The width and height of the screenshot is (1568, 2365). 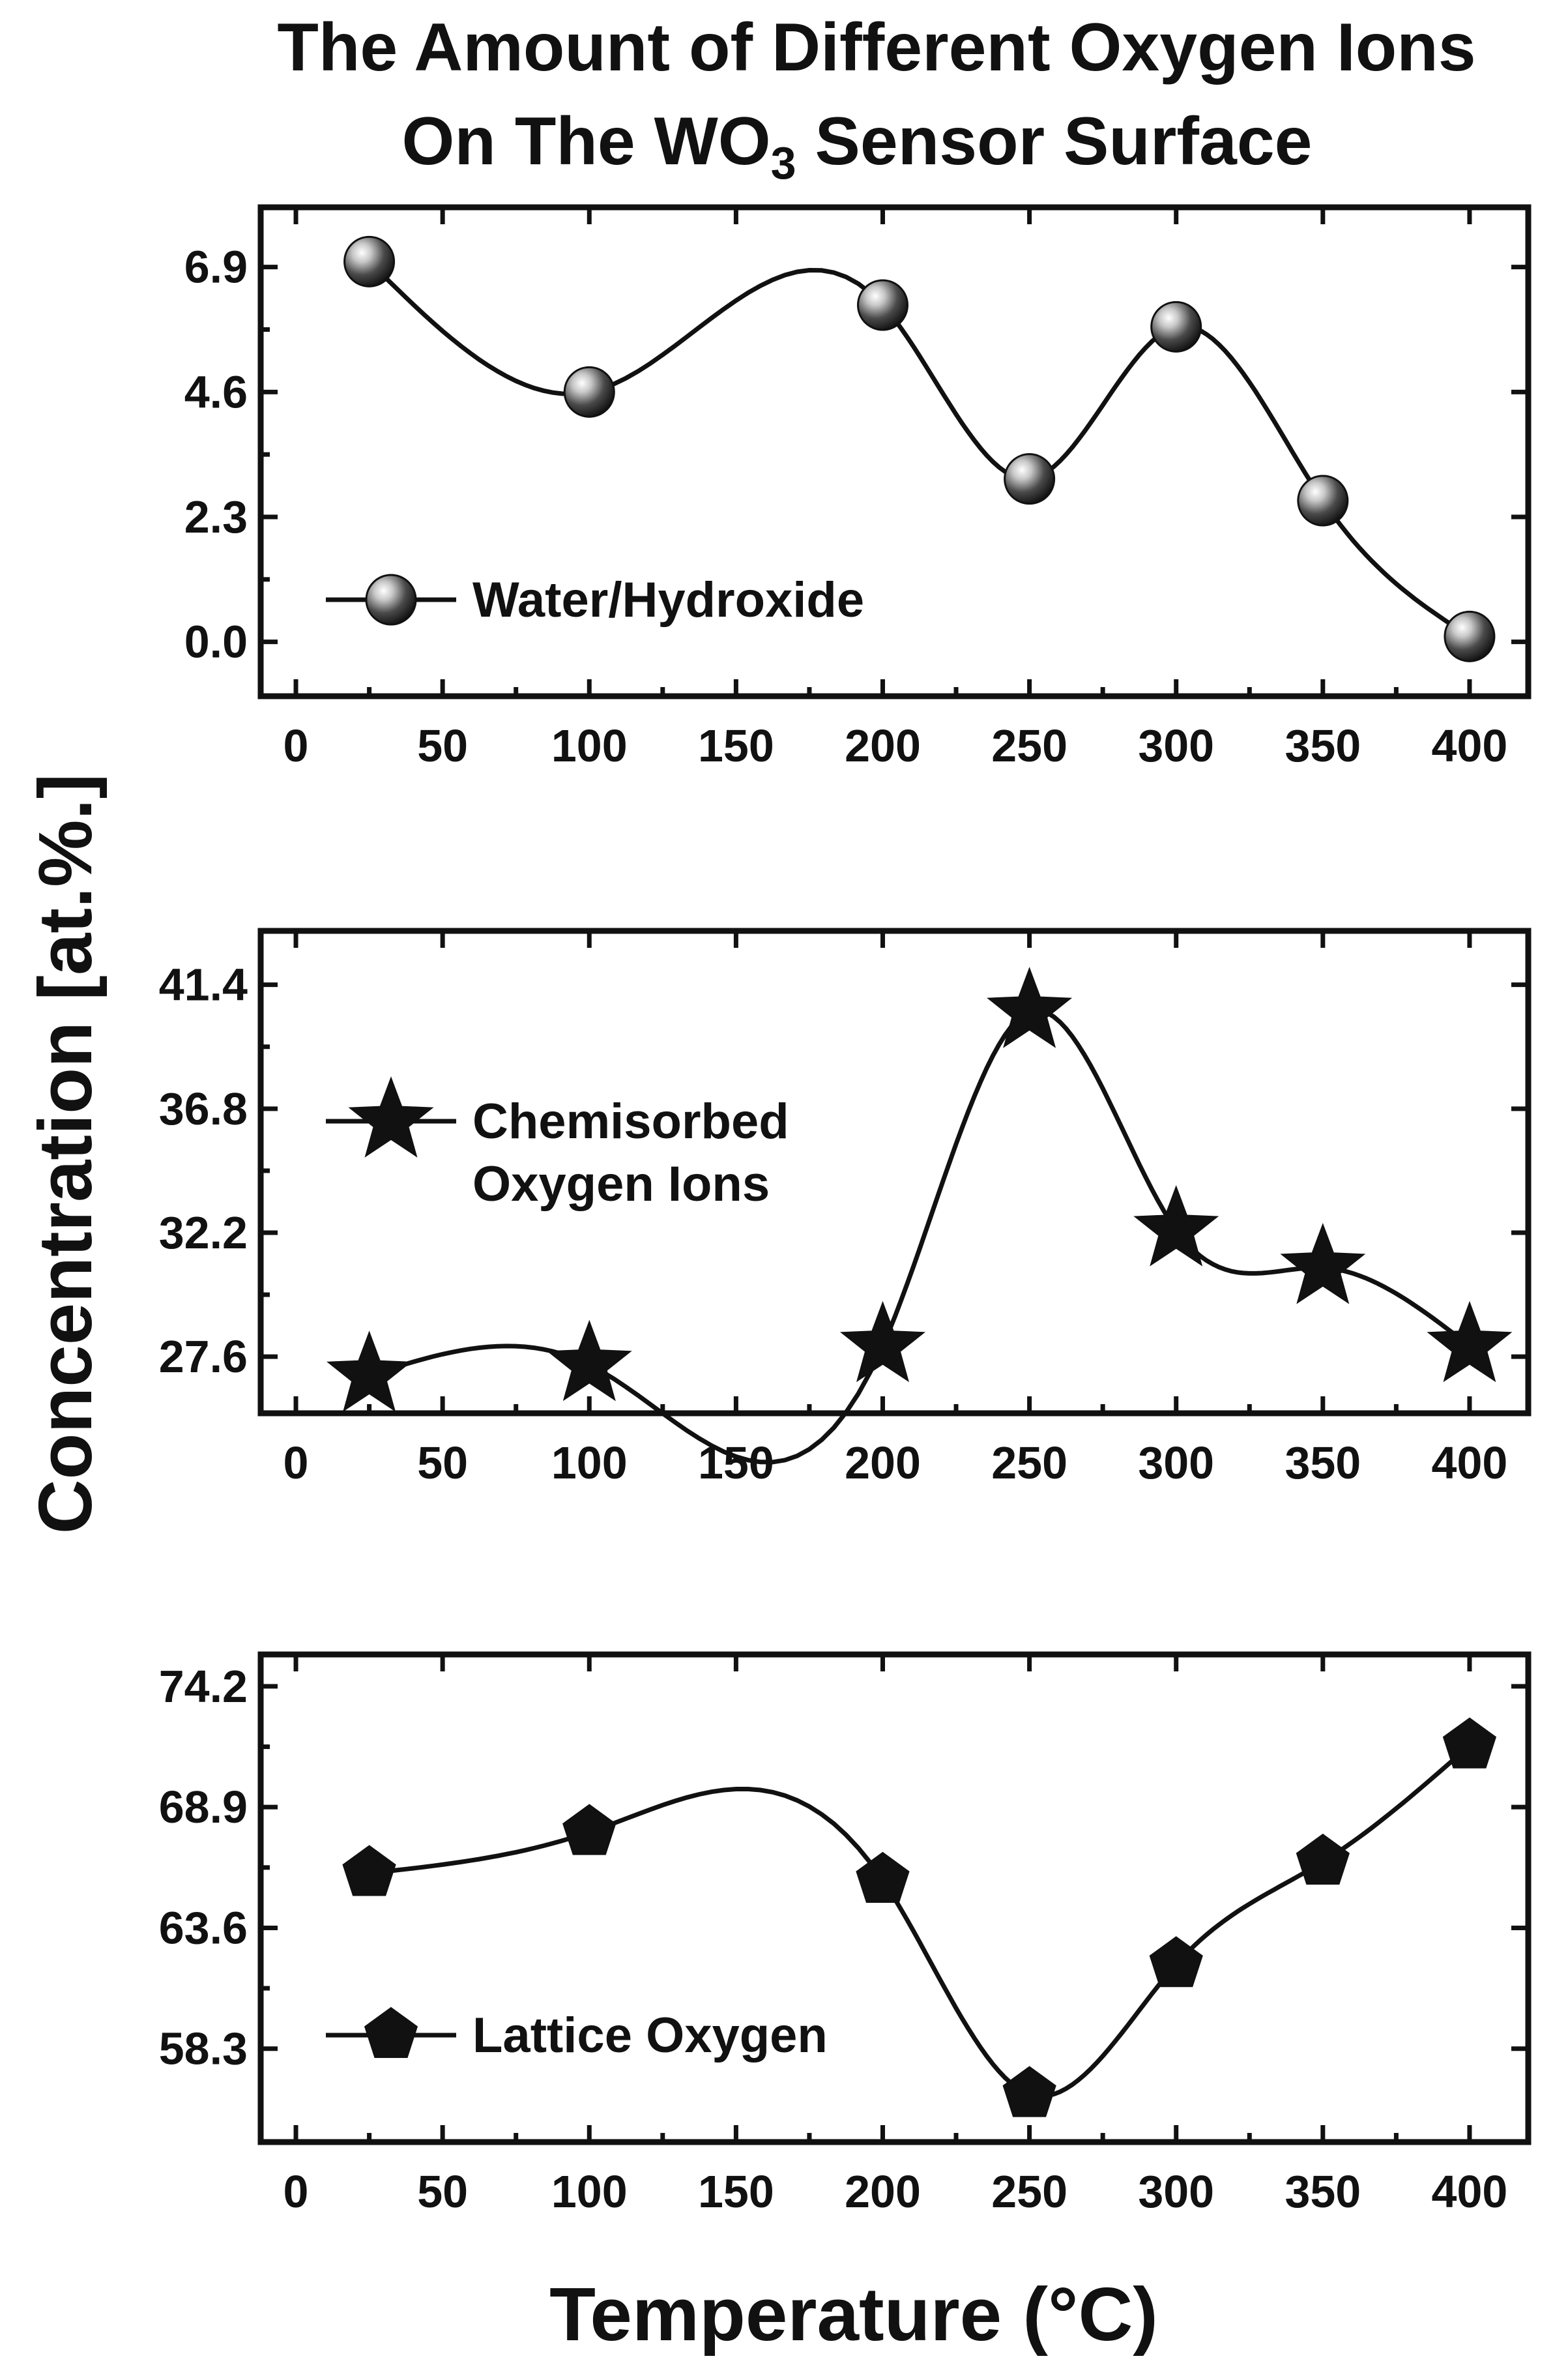 What do you see at coordinates (442, 2191) in the screenshot?
I see `lattice-x-tick-label: 50` at bounding box center [442, 2191].